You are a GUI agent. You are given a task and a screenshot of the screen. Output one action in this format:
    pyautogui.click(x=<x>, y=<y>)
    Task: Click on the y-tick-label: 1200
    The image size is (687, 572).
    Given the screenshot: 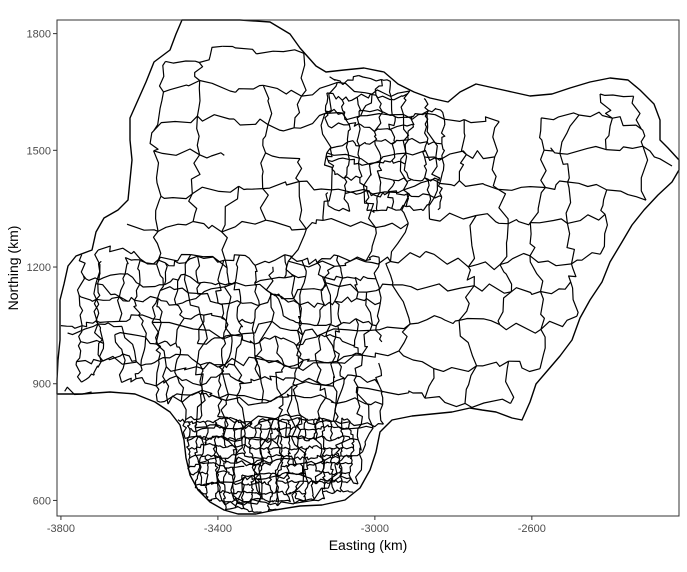 What is the action you would take?
    pyautogui.click(x=39, y=268)
    